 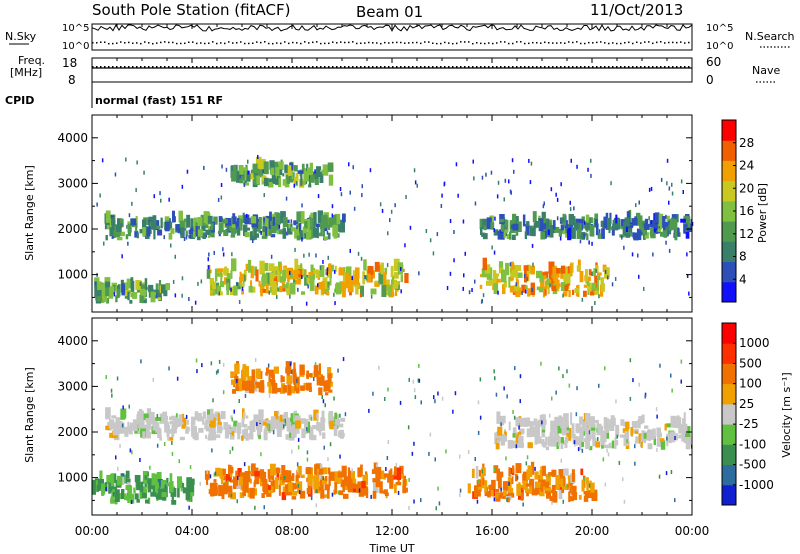 What do you see at coordinates (389, 12) in the screenshot?
I see `beam-title: Beam 01` at bounding box center [389, 12].